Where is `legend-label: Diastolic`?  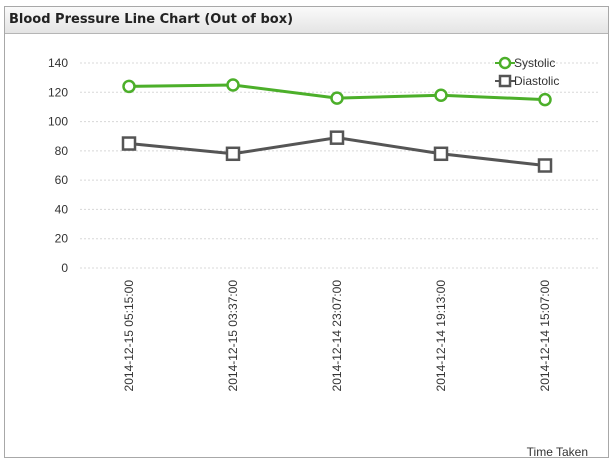
legend-label: Diastolic is located at coordinates (536, 81).